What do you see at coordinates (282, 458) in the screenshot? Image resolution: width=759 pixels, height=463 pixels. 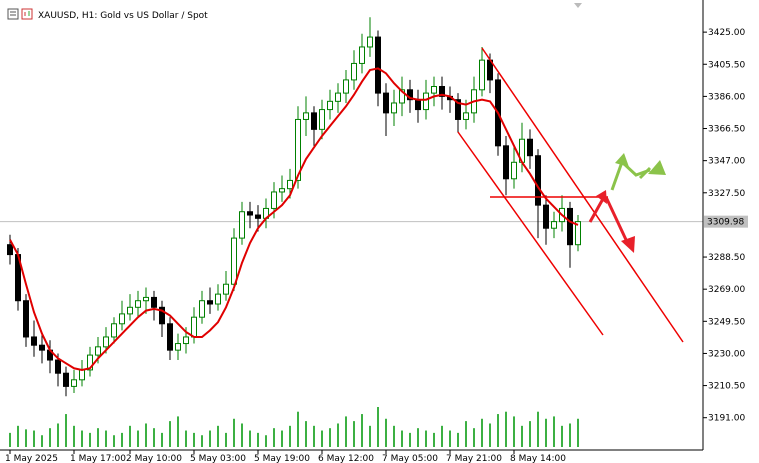 I see `x-tick-label: 5 May 19:00` at bounding box center [282, 458].